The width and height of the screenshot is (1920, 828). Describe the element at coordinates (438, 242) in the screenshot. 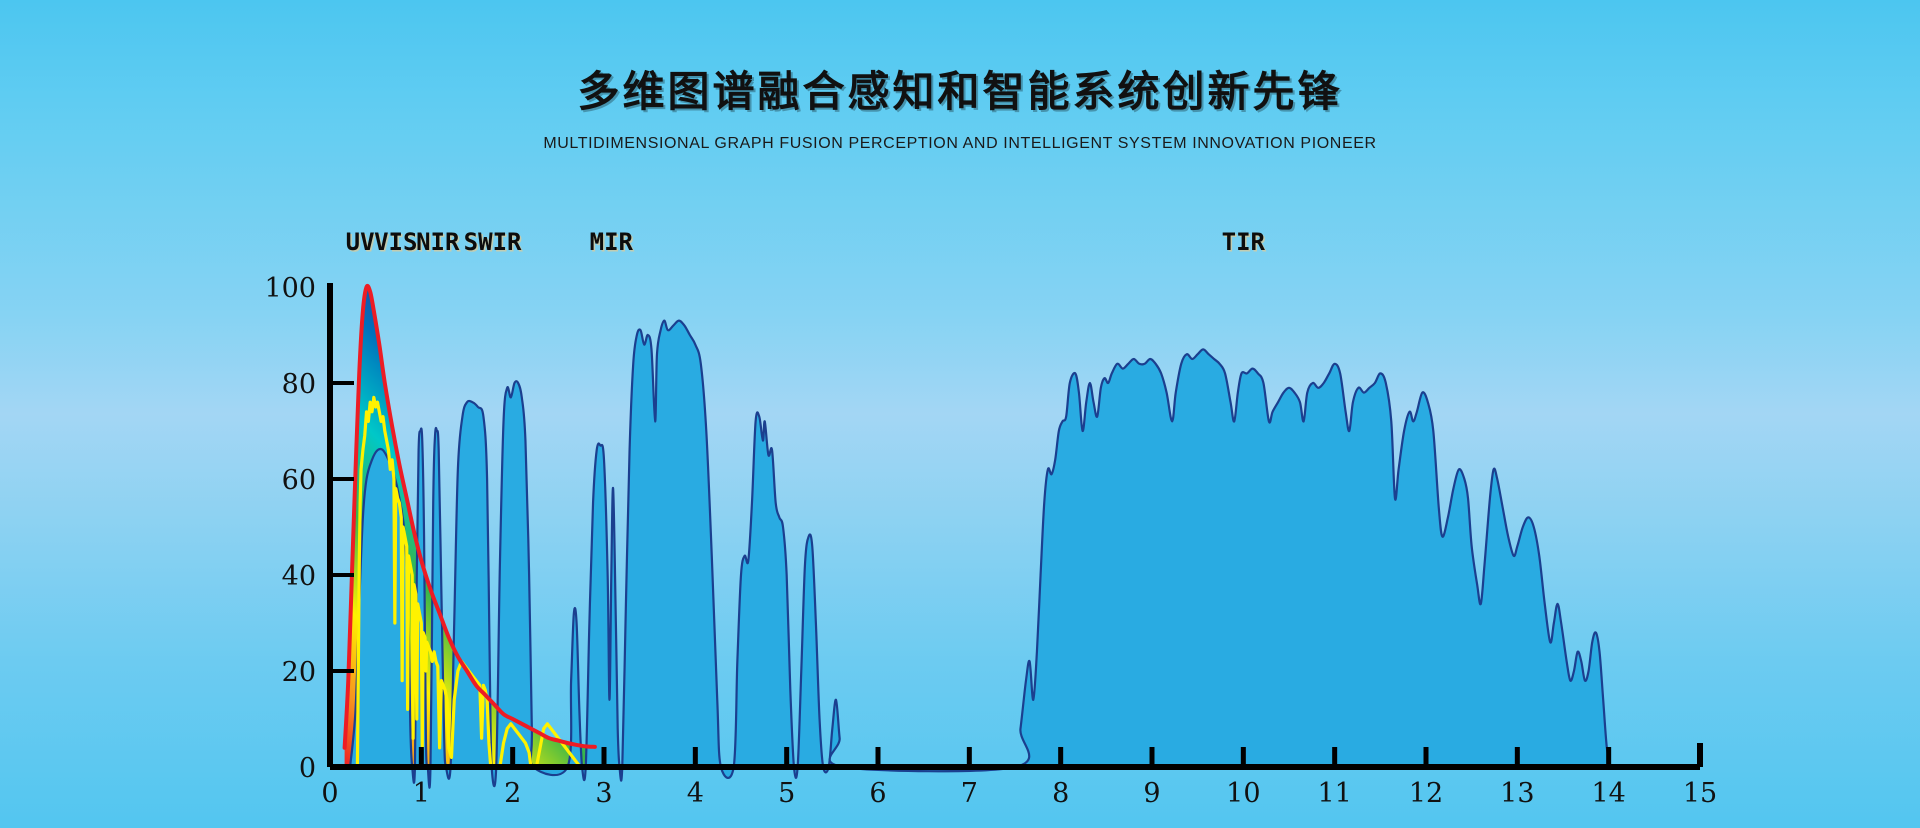

I see `band-label-nir: NIR` at that location.